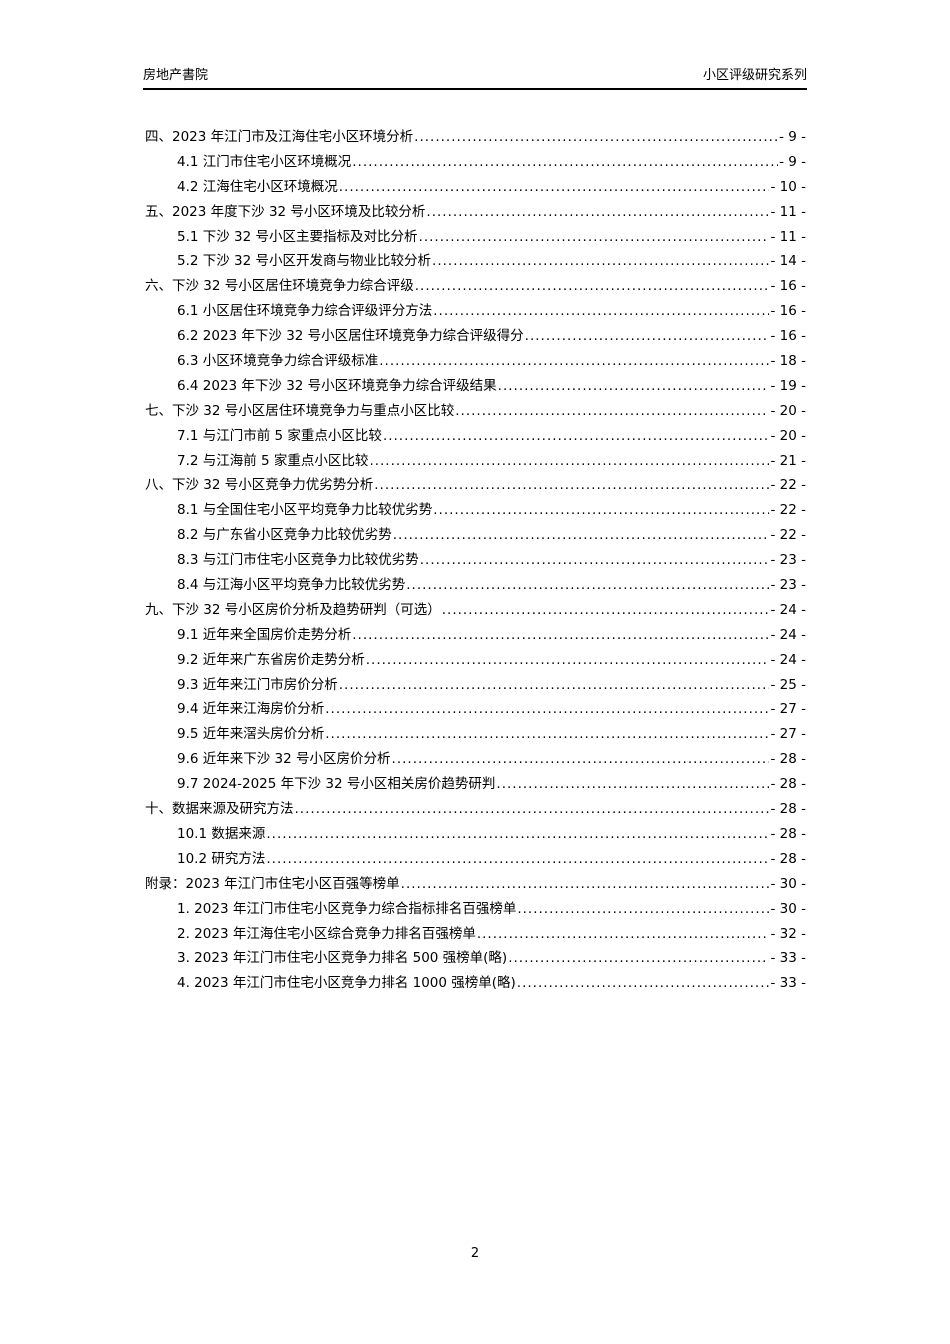 The height and width of the screenshot is (1344, 950). I want to click on toc-entry: 8.1 与全国住宅小区平均竞争力比较优劣势 - 22 -, so click(475, 510).